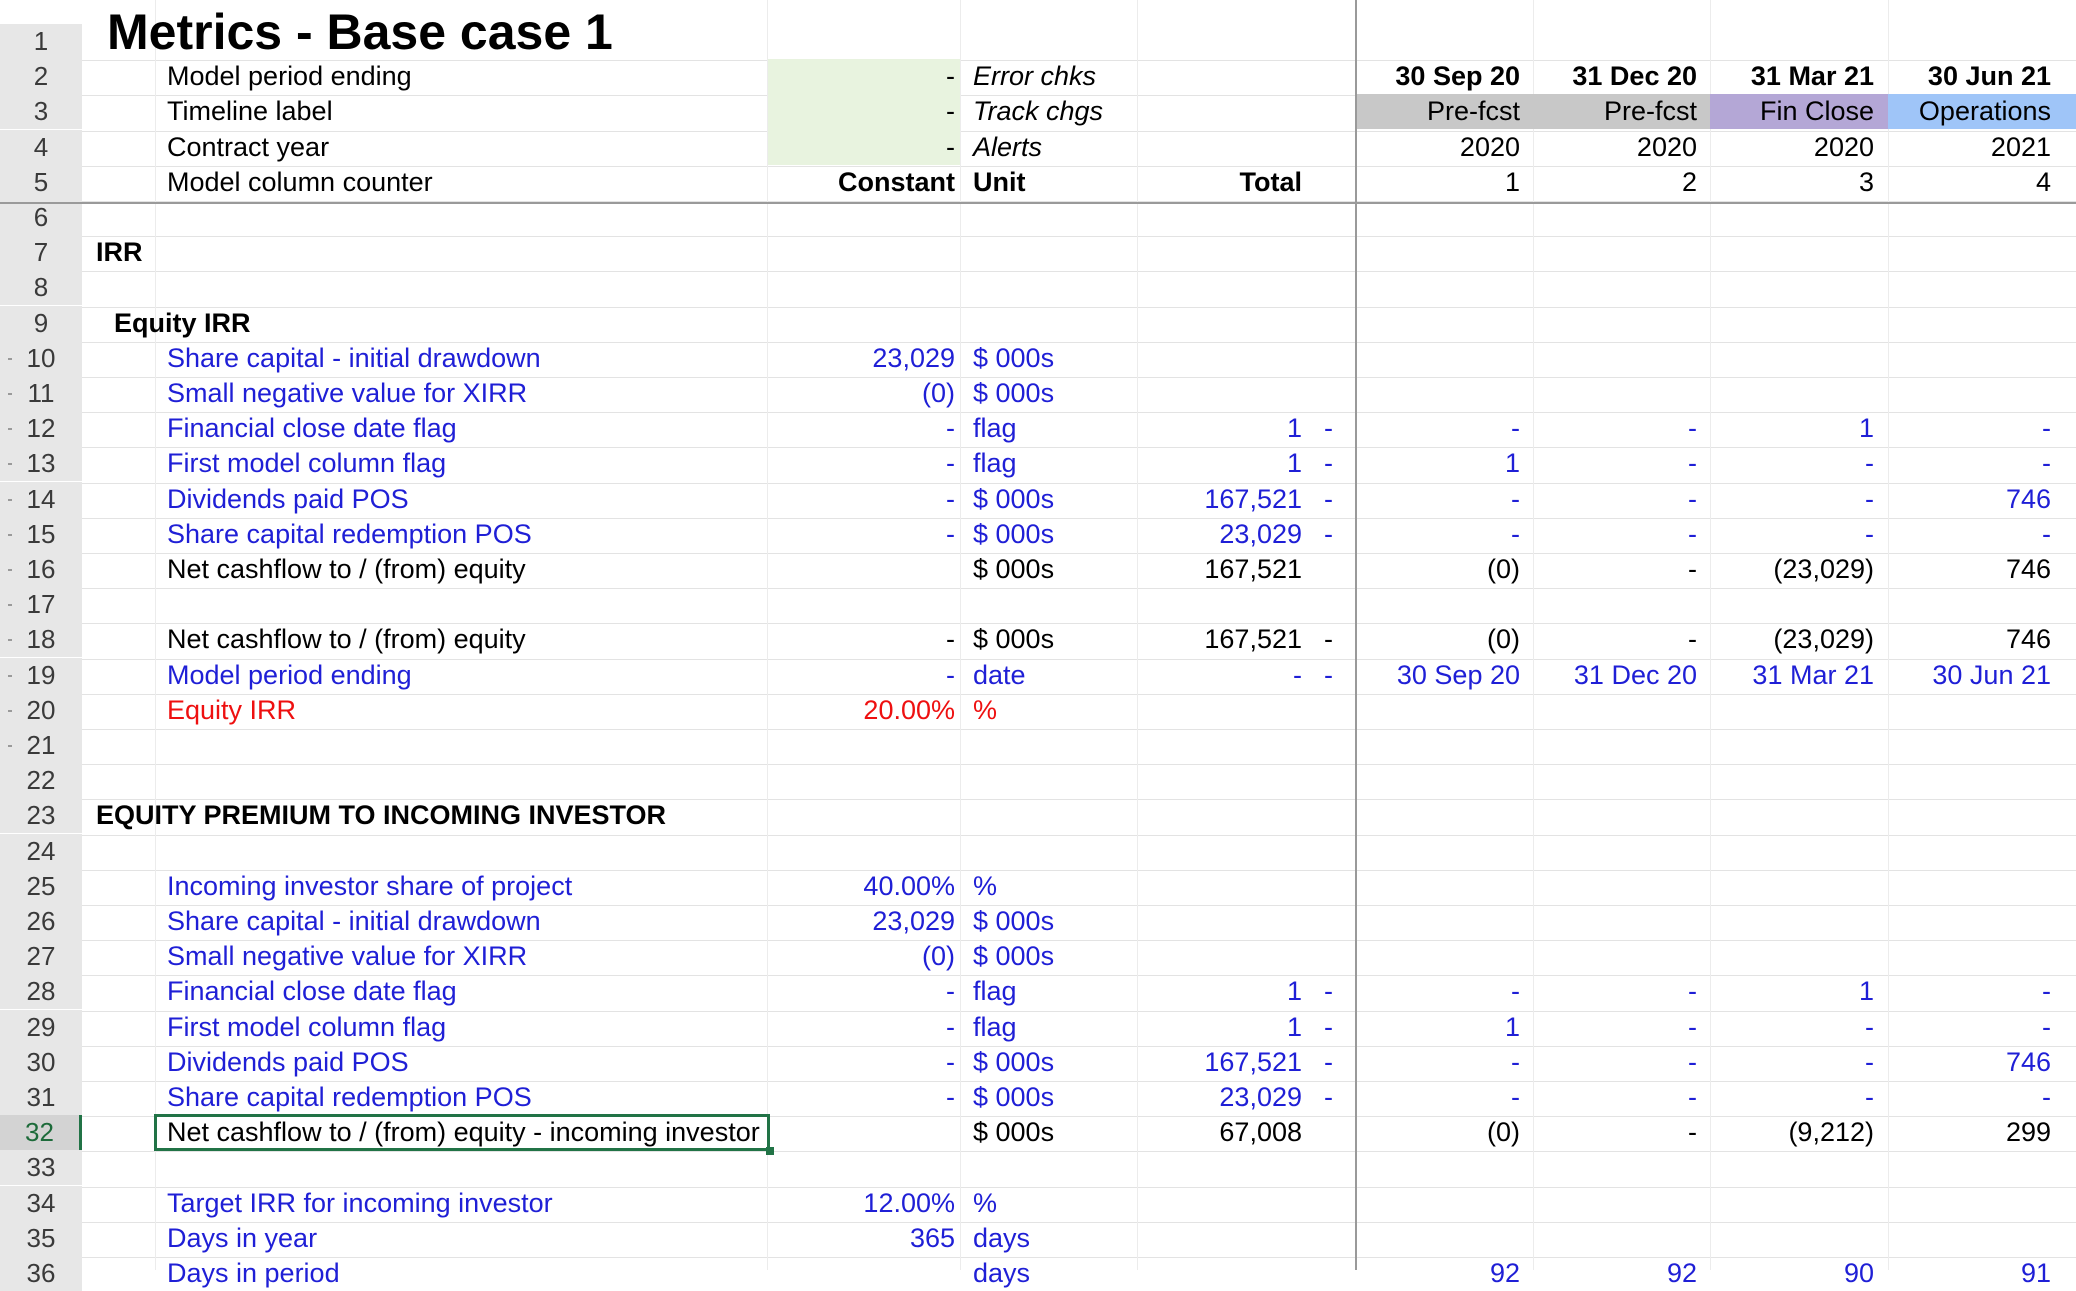 Image resolution: width=2076 pixels, height=1291 pixels. I want to click on row-header-2: 2, so click(41, 76).